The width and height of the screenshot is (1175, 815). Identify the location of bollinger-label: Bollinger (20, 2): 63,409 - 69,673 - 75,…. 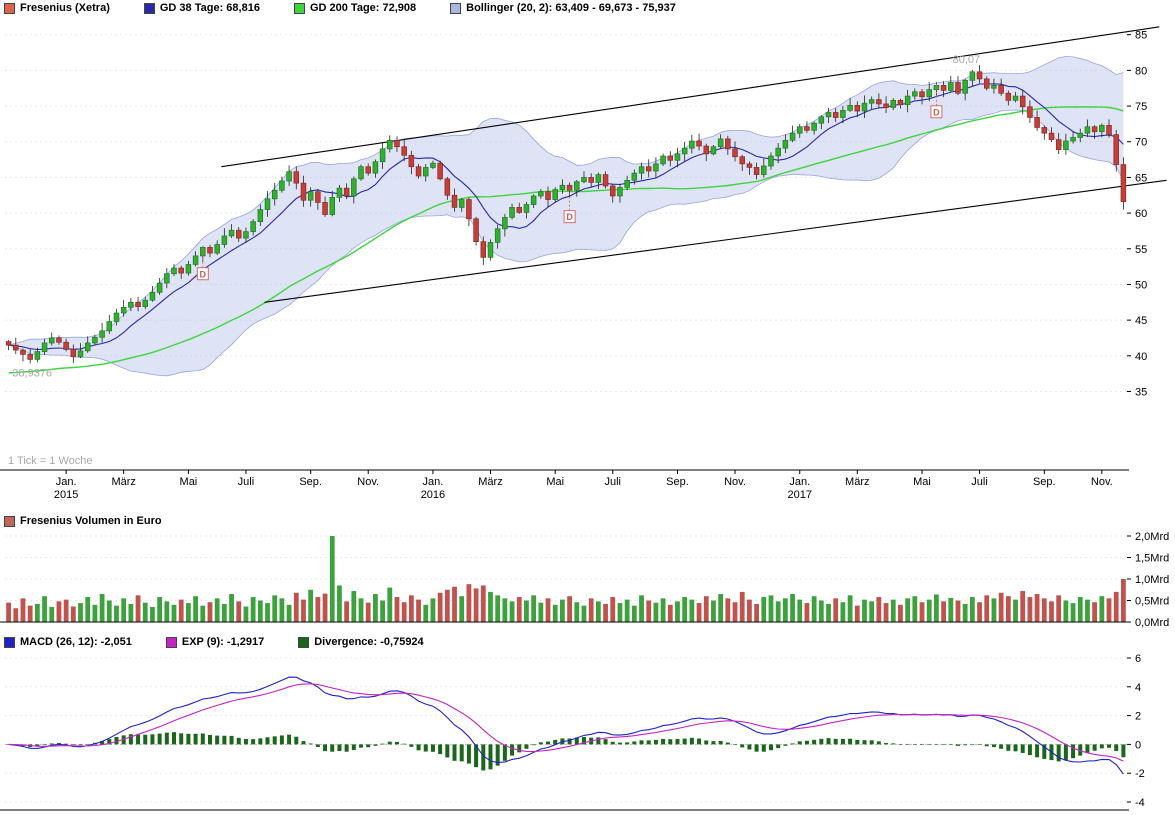
(571, 8).